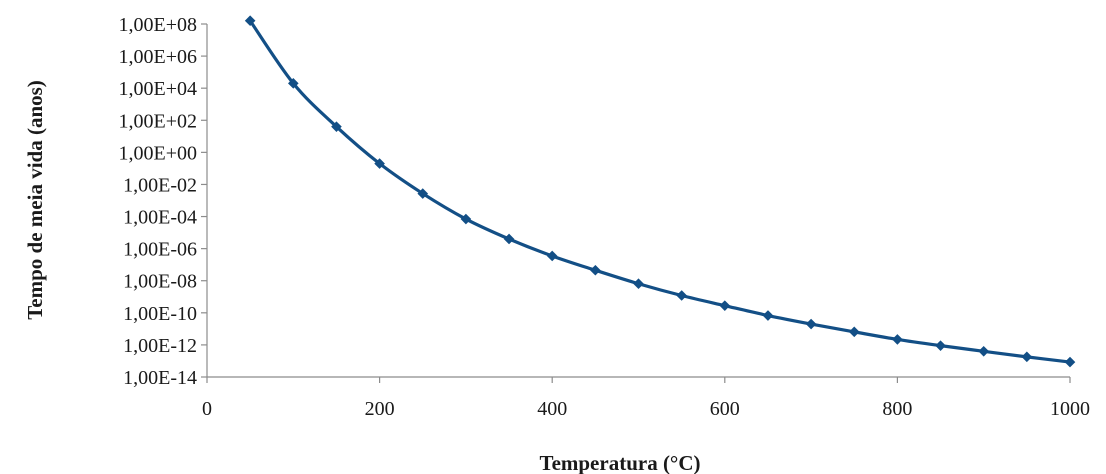  What do you see at coordinates (646, 398) in the screenshot?
I see `x-axis-ticks: 0 200 400 600 800 1000` at bounding box center [646, 398].